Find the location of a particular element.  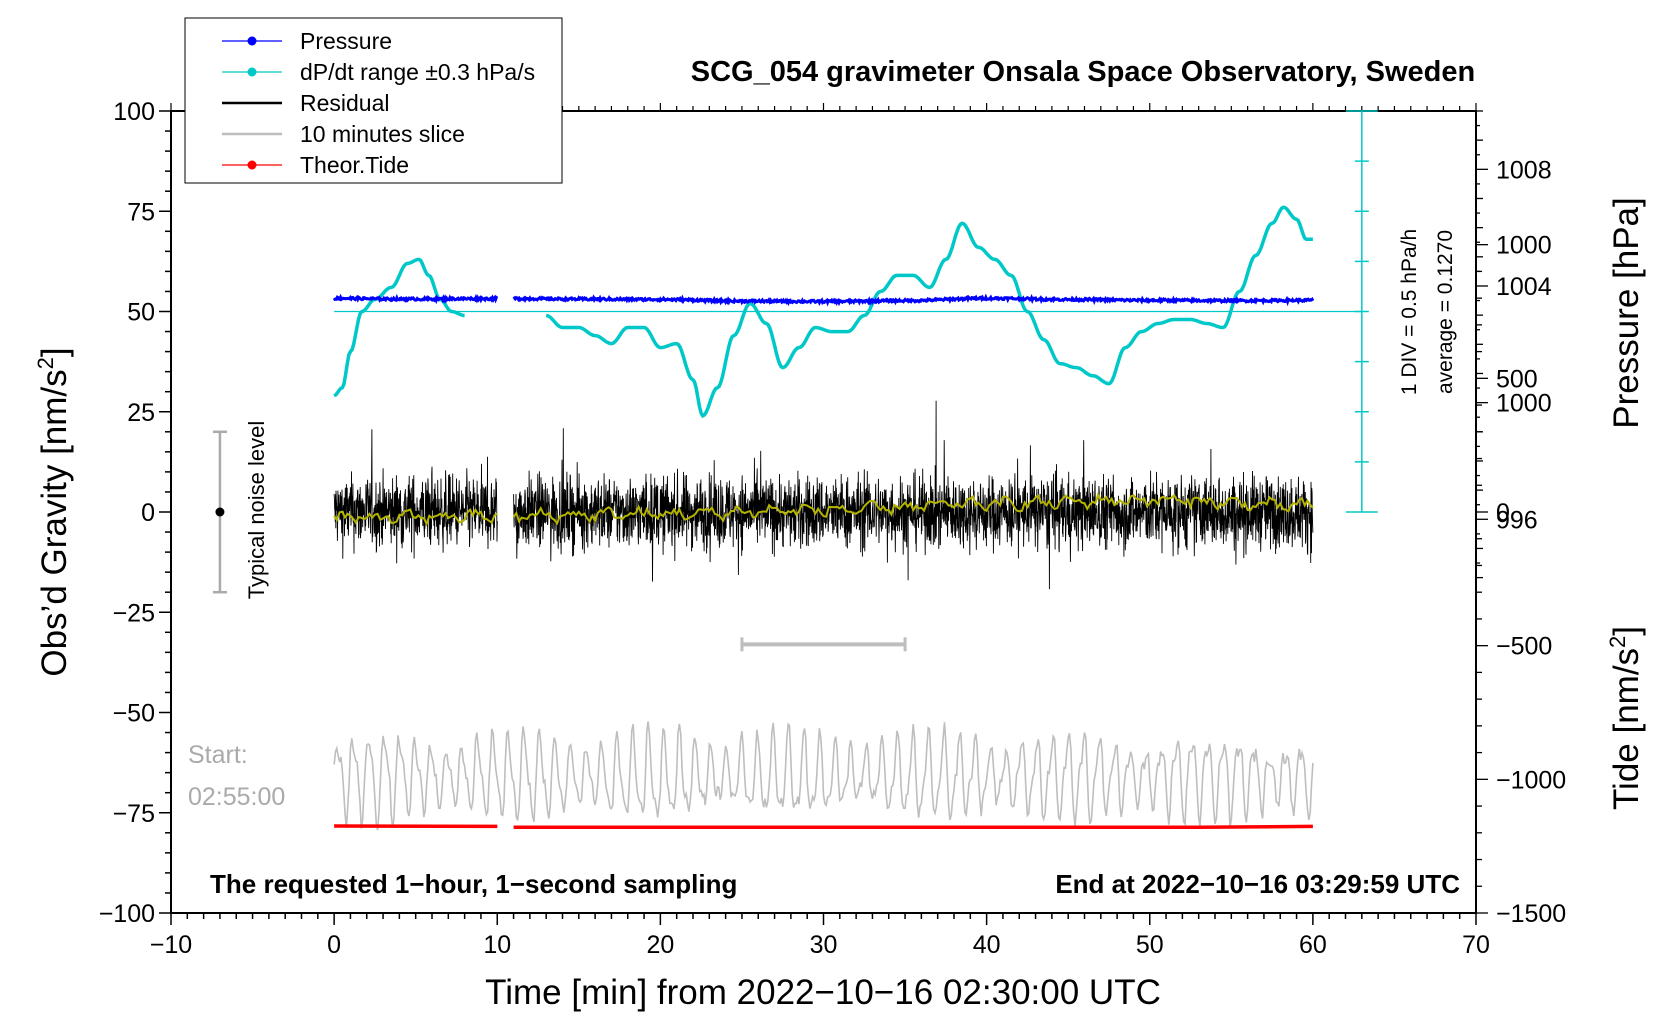

y-axis-ticks: −100 −75 −50 −25 0 25 50 75 100 is located at coordinates (135, 513).